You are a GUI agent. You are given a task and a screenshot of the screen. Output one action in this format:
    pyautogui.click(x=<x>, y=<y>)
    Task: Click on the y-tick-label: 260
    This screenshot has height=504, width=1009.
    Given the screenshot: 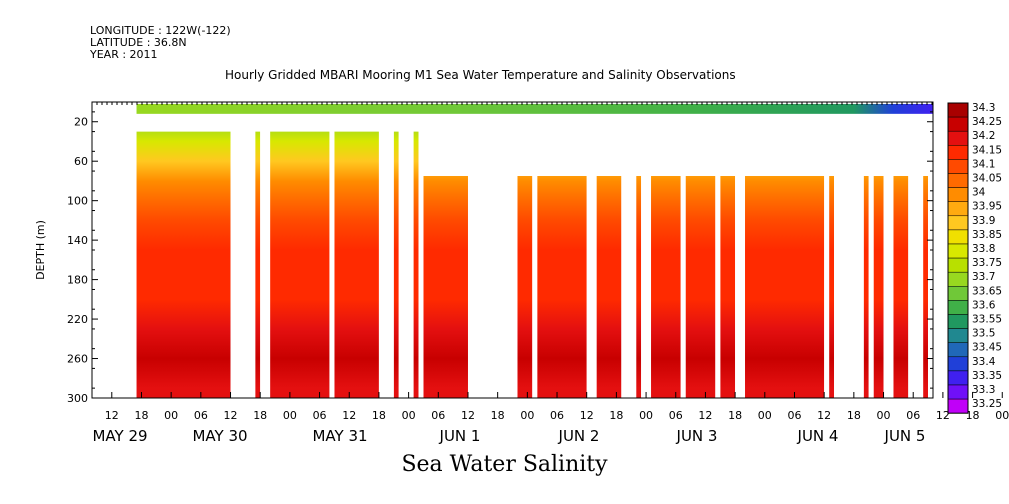 What is the action you would take?
    pyautogui.click(x=77, y=359)
    